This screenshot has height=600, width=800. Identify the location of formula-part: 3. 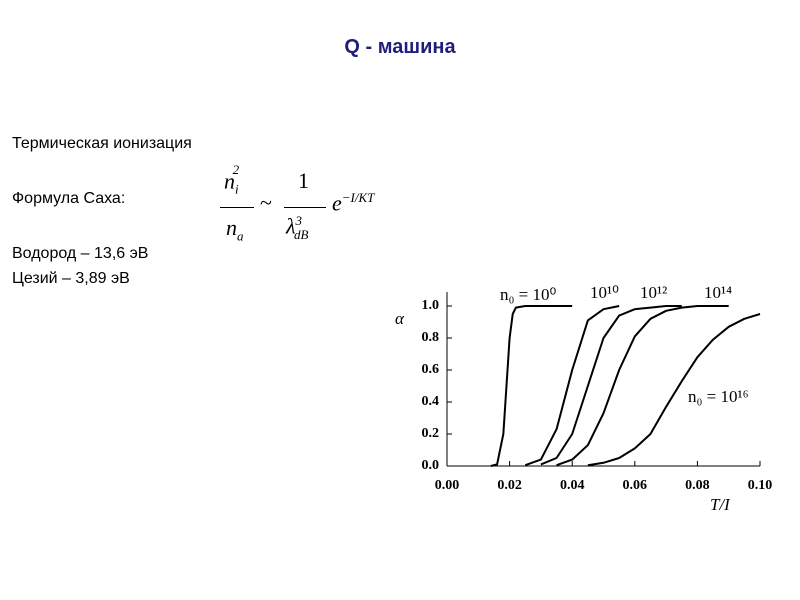
(299, 220).